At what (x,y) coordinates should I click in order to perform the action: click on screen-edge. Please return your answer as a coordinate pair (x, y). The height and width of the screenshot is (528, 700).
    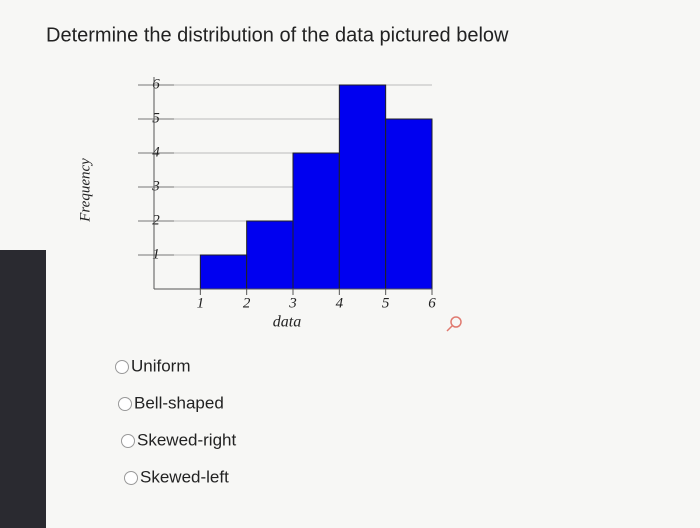
    Looking at the image, I should click on (23, 389).